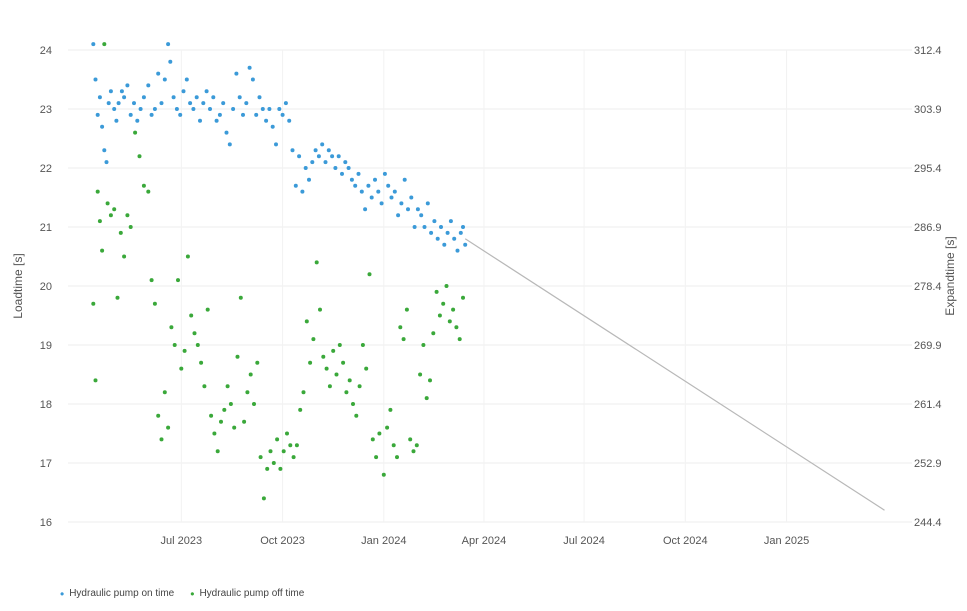 The height and width of the screenshot is (611, 967). What do you see at coordinates (46, 287) in the screenshot?
I see `y-left-tick-label: 20` at bounding box center [46, 287].